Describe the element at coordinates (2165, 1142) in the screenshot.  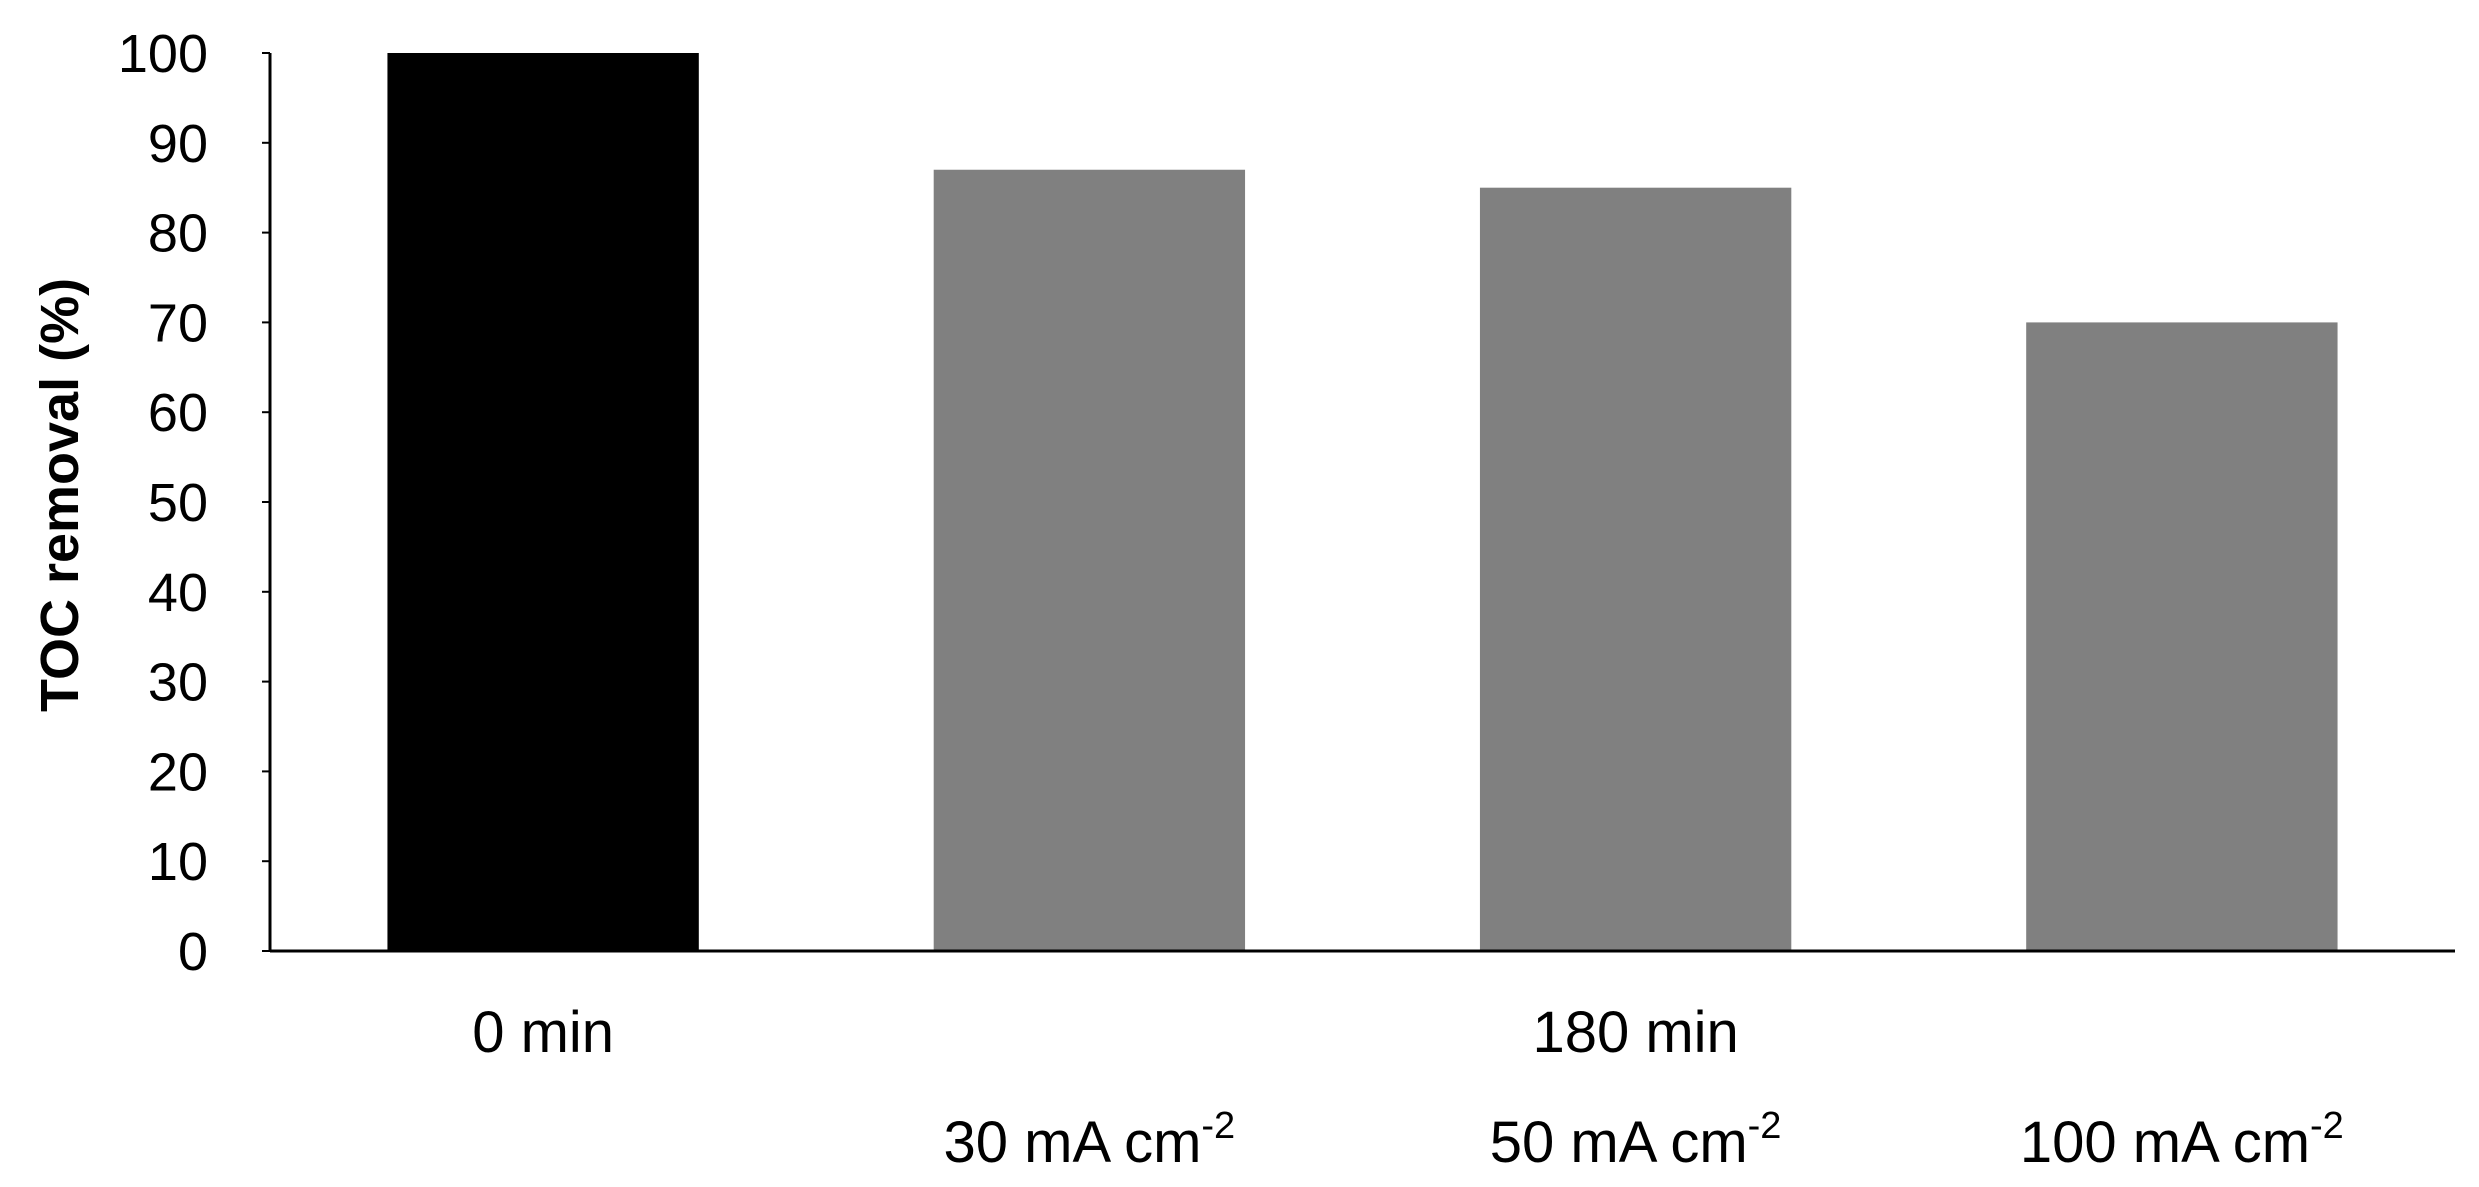
I see `category-label-text: 100 mA cm` at that location.